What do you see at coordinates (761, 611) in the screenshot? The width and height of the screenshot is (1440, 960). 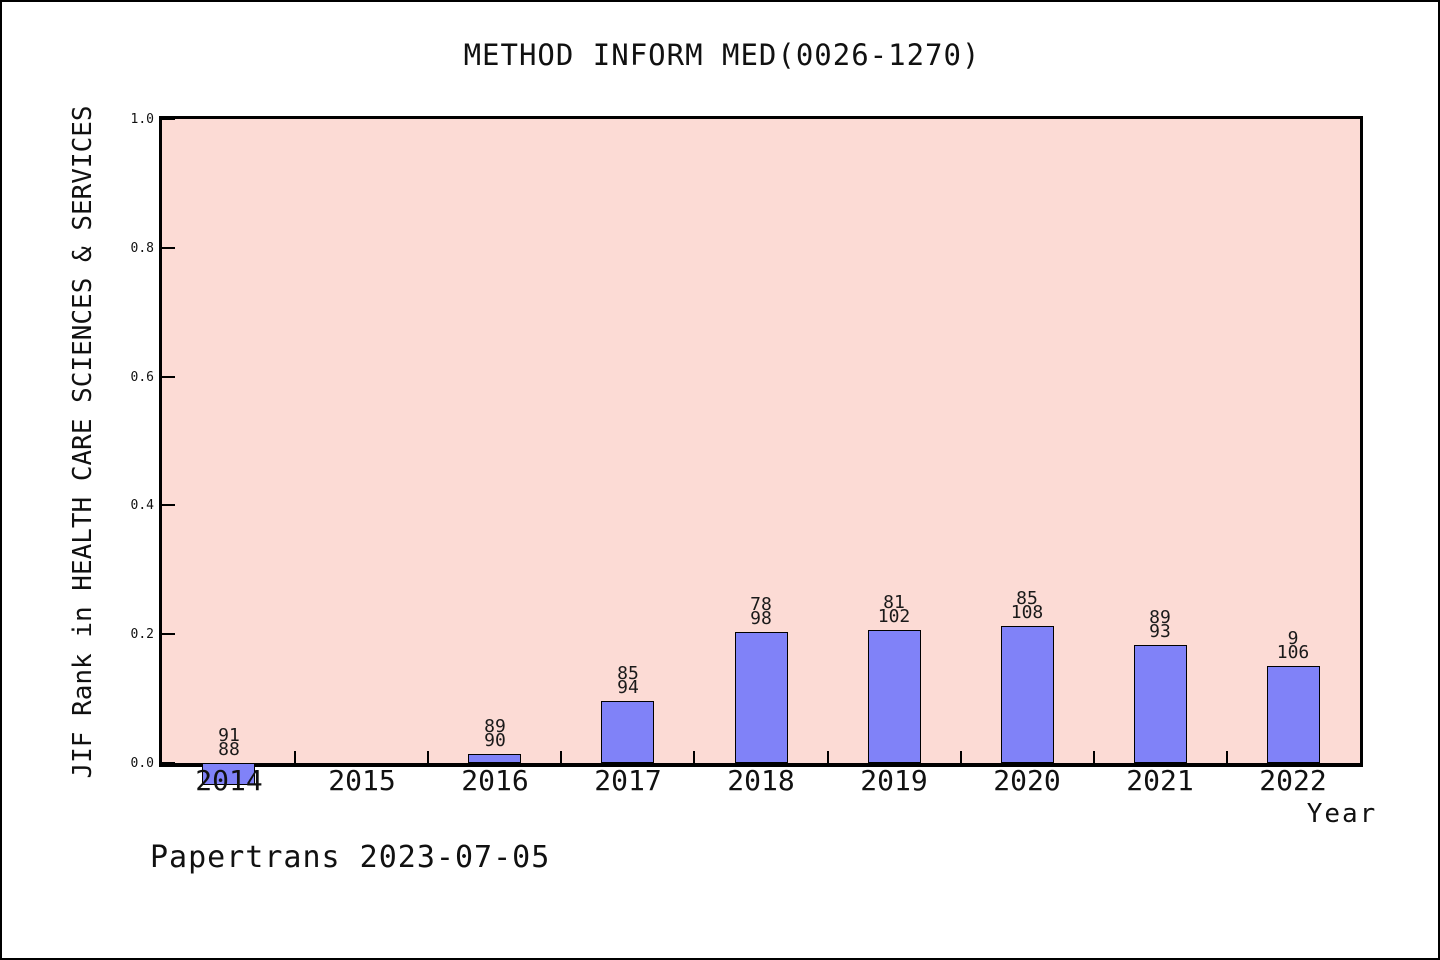 I see `bar-value-label: 78 98` at bounding box center [761, 611].